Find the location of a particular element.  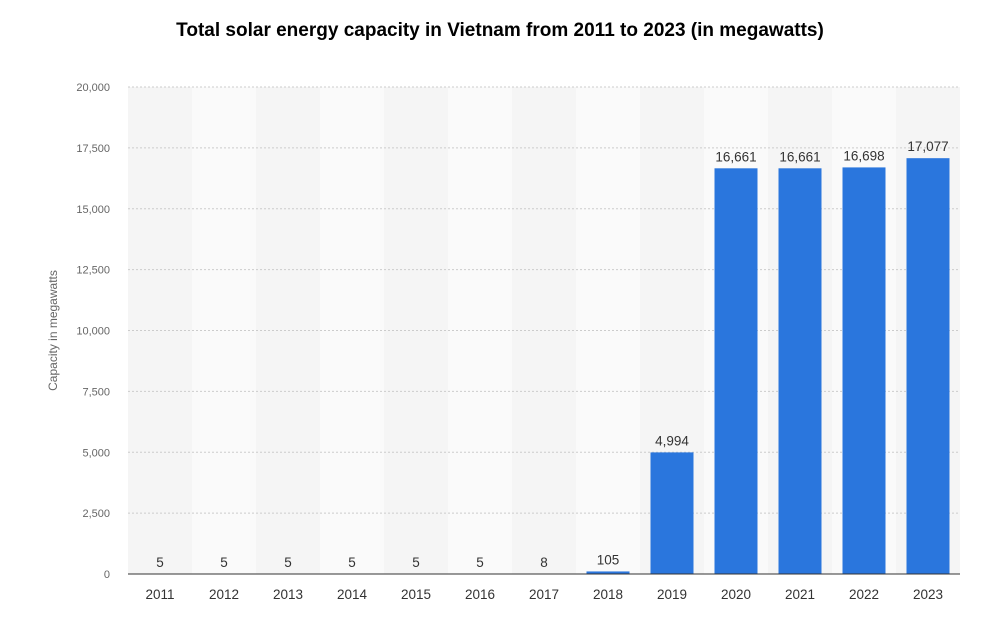

data-label: 4,994 is located at coordinates (672, 440).